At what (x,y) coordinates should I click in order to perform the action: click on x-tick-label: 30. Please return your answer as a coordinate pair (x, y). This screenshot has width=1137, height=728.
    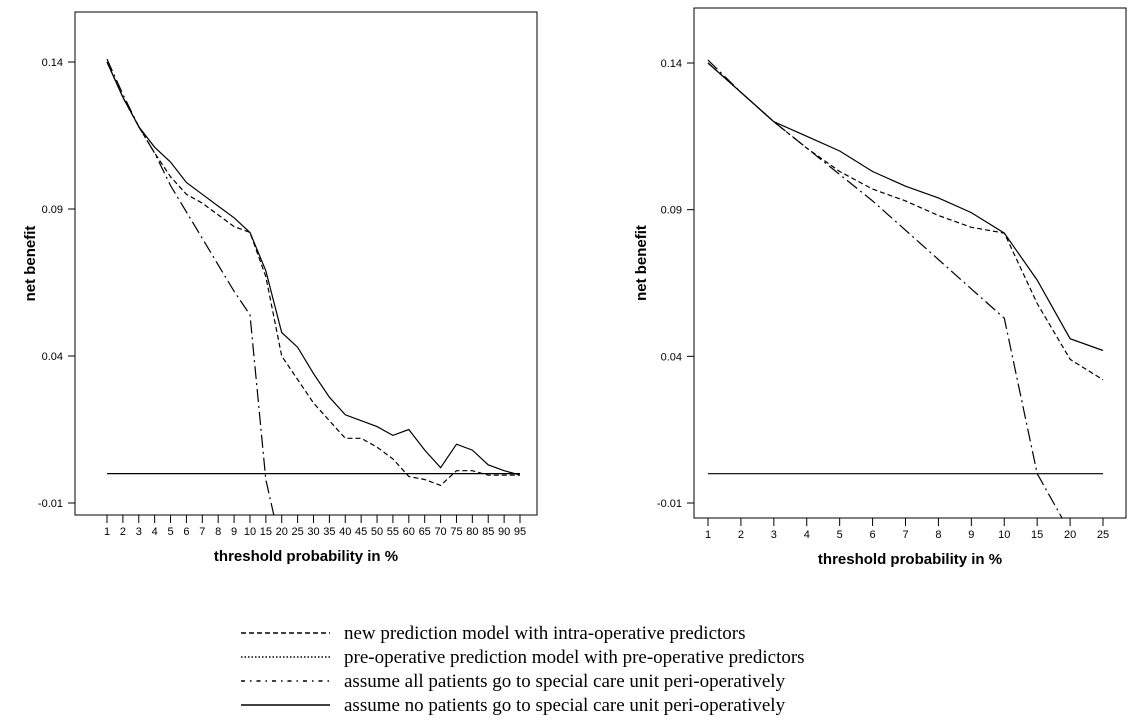
    Looking at the image, I should click on (313, 532).